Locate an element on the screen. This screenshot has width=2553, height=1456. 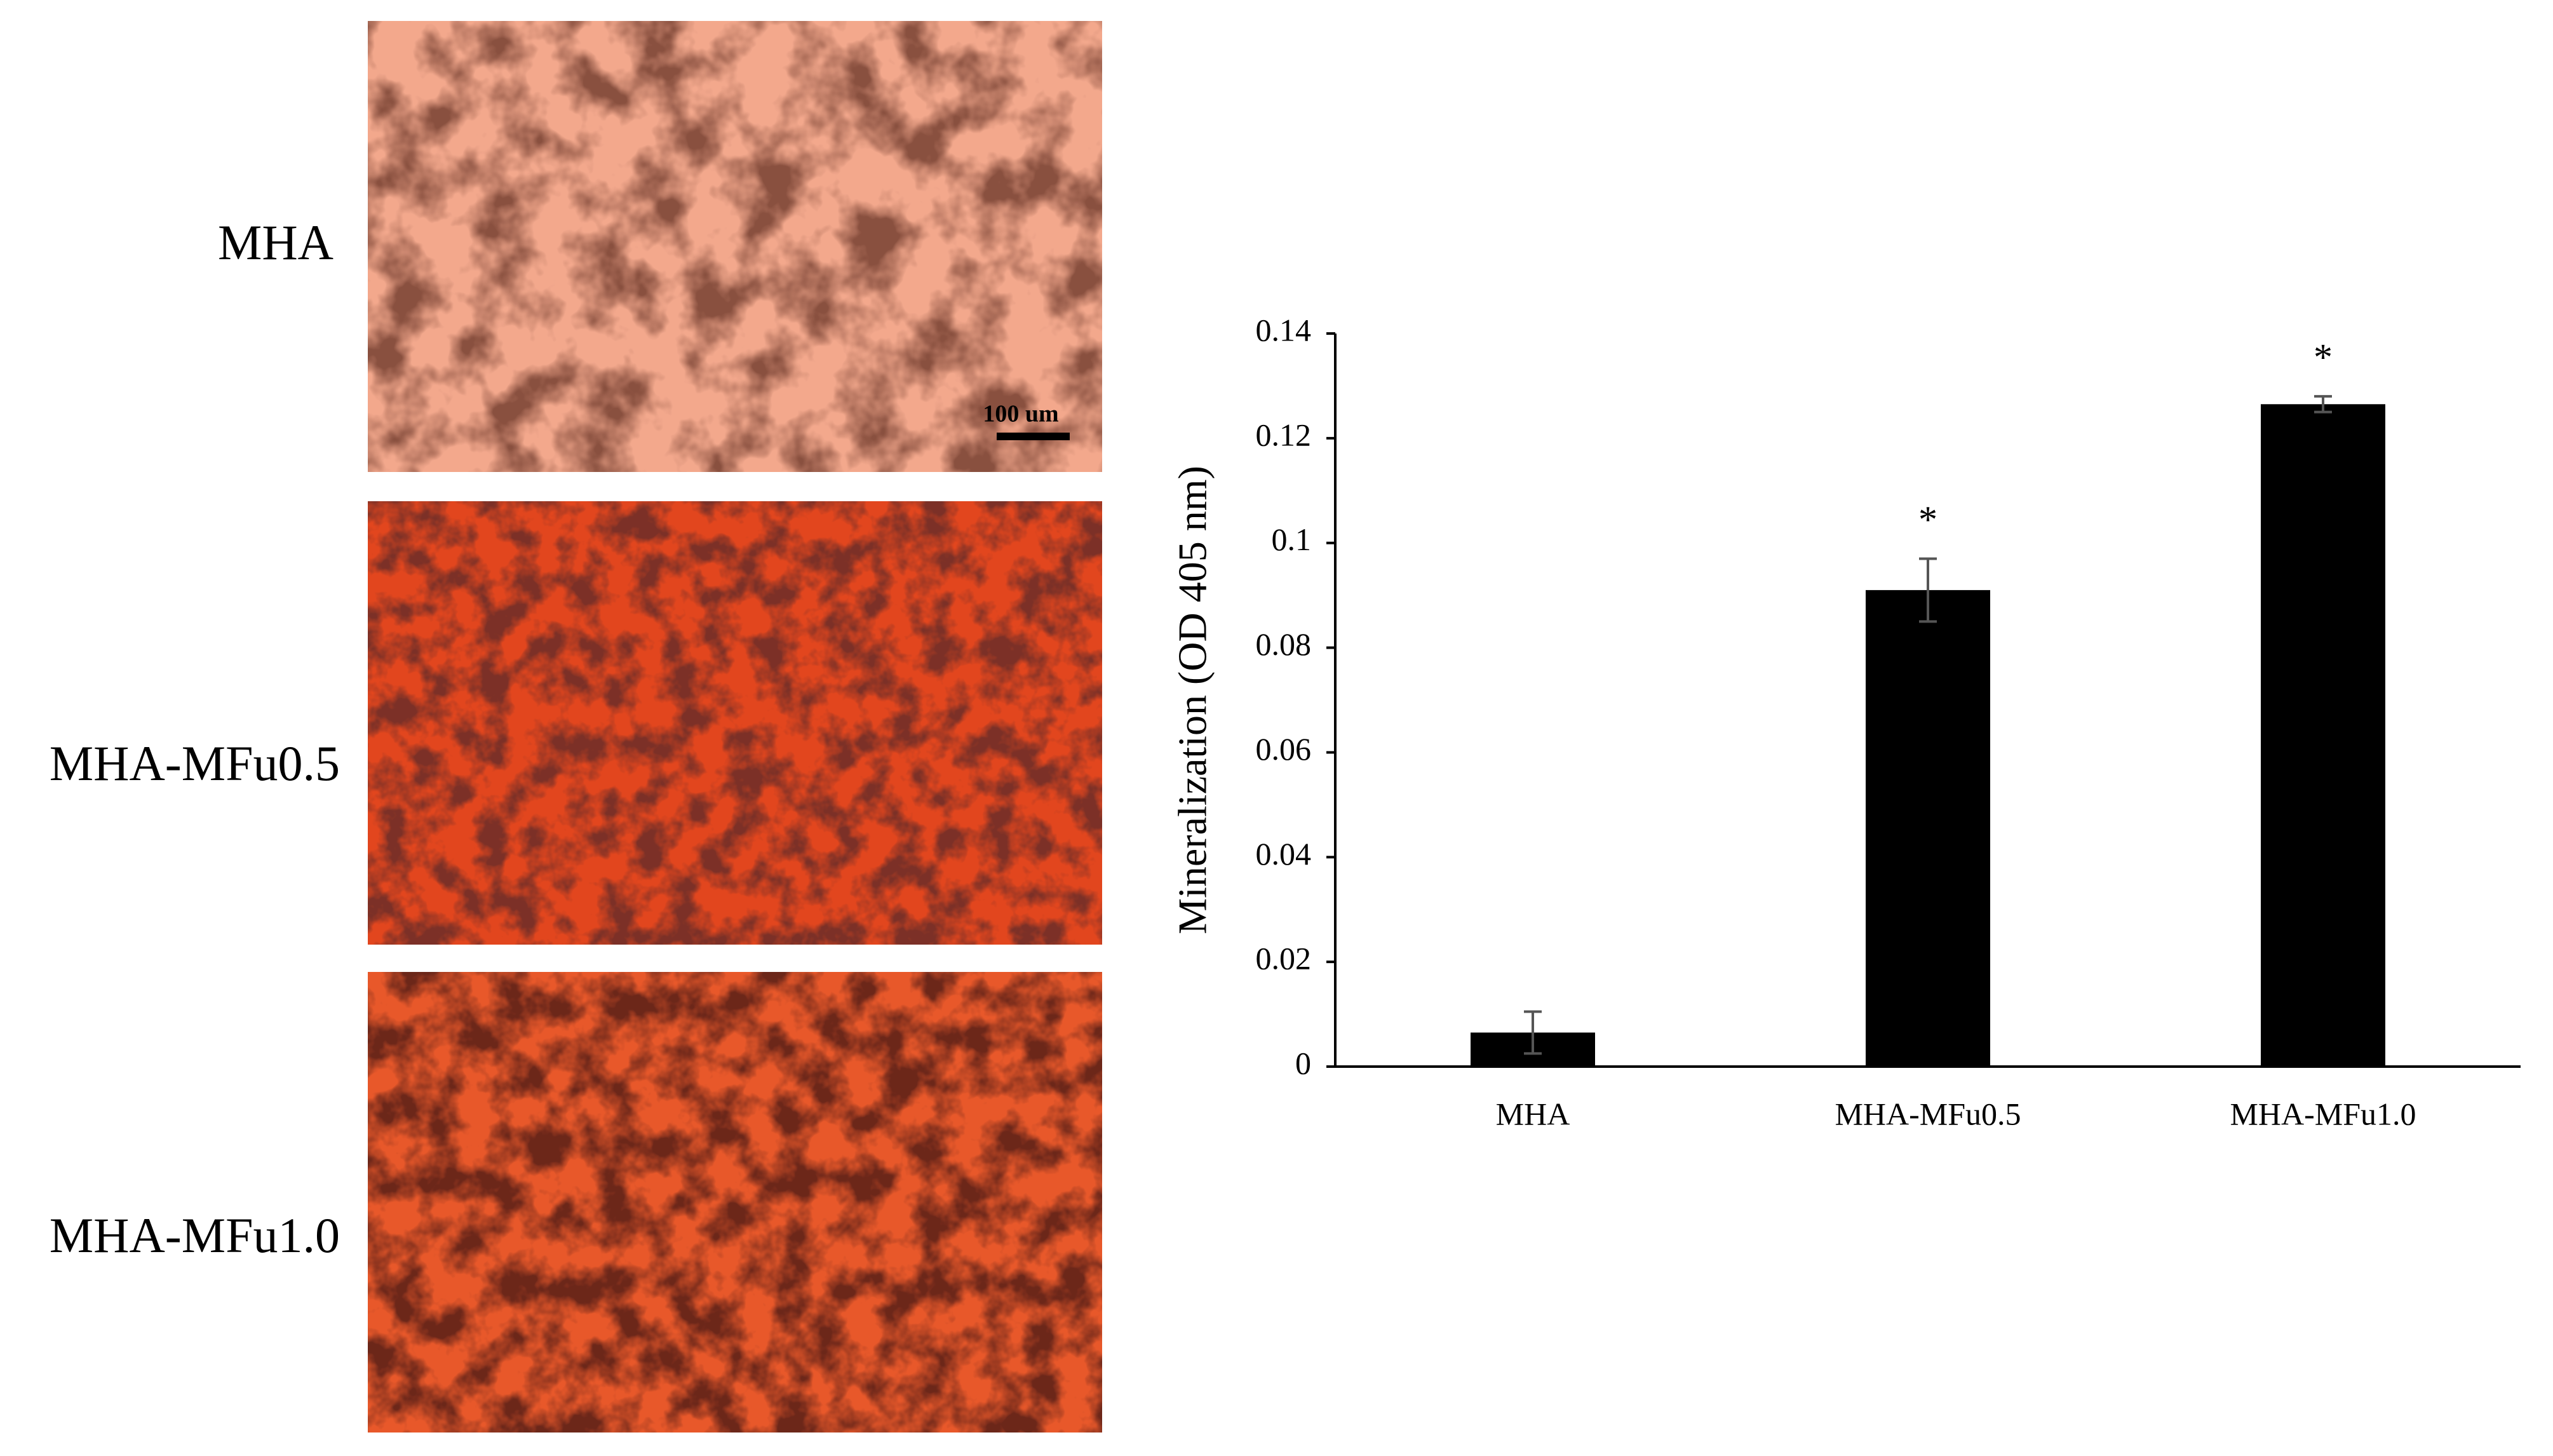
x-tick-label: MHA-MFu0.5 is located at coordinates (1928, 1113).